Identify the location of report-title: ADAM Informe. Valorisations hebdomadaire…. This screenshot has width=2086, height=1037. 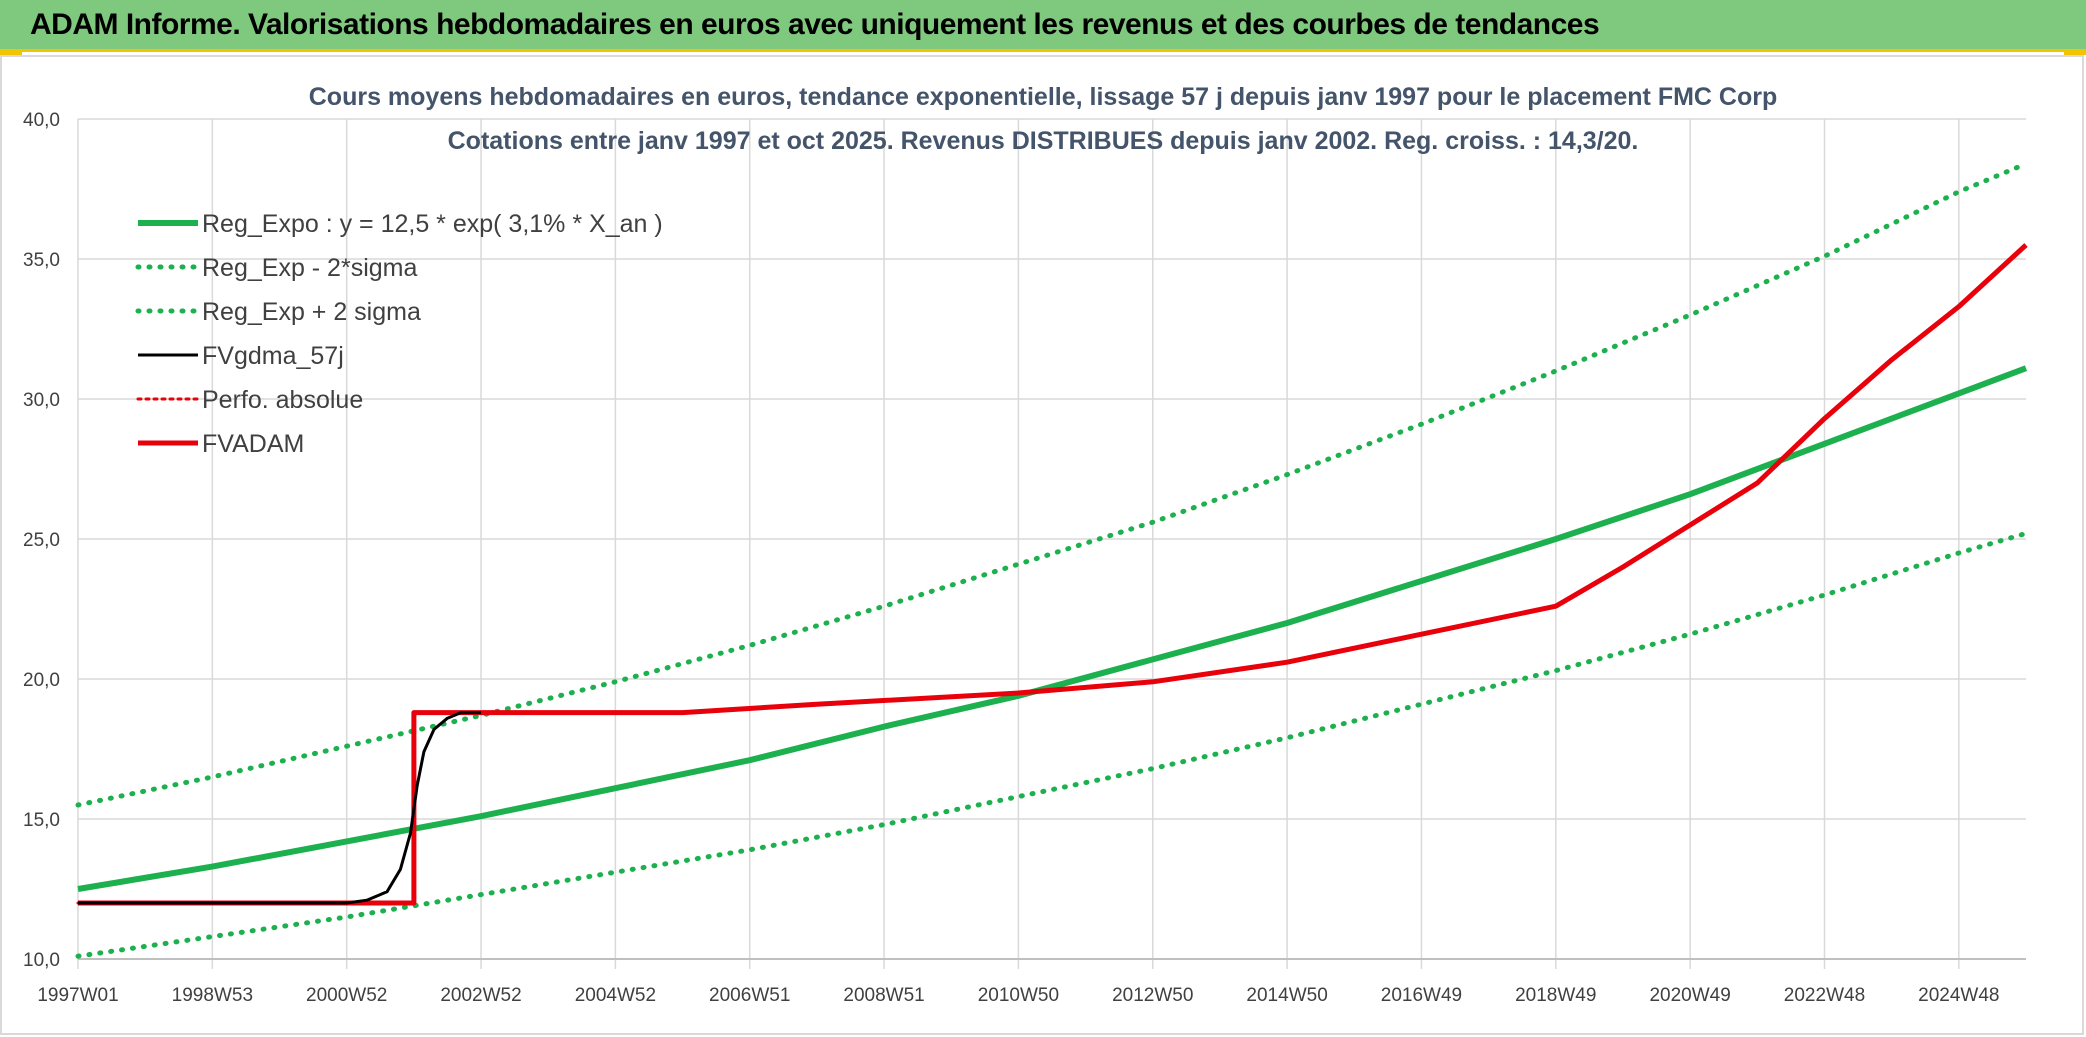
(815, 24).